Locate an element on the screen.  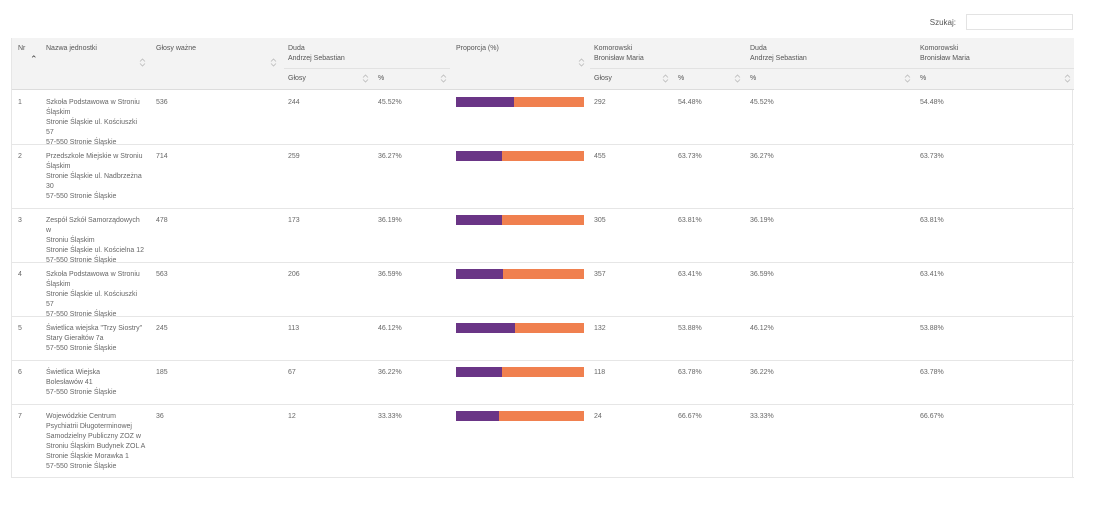
cell-kom-votes: 292 is located at coordinates (600, 102).